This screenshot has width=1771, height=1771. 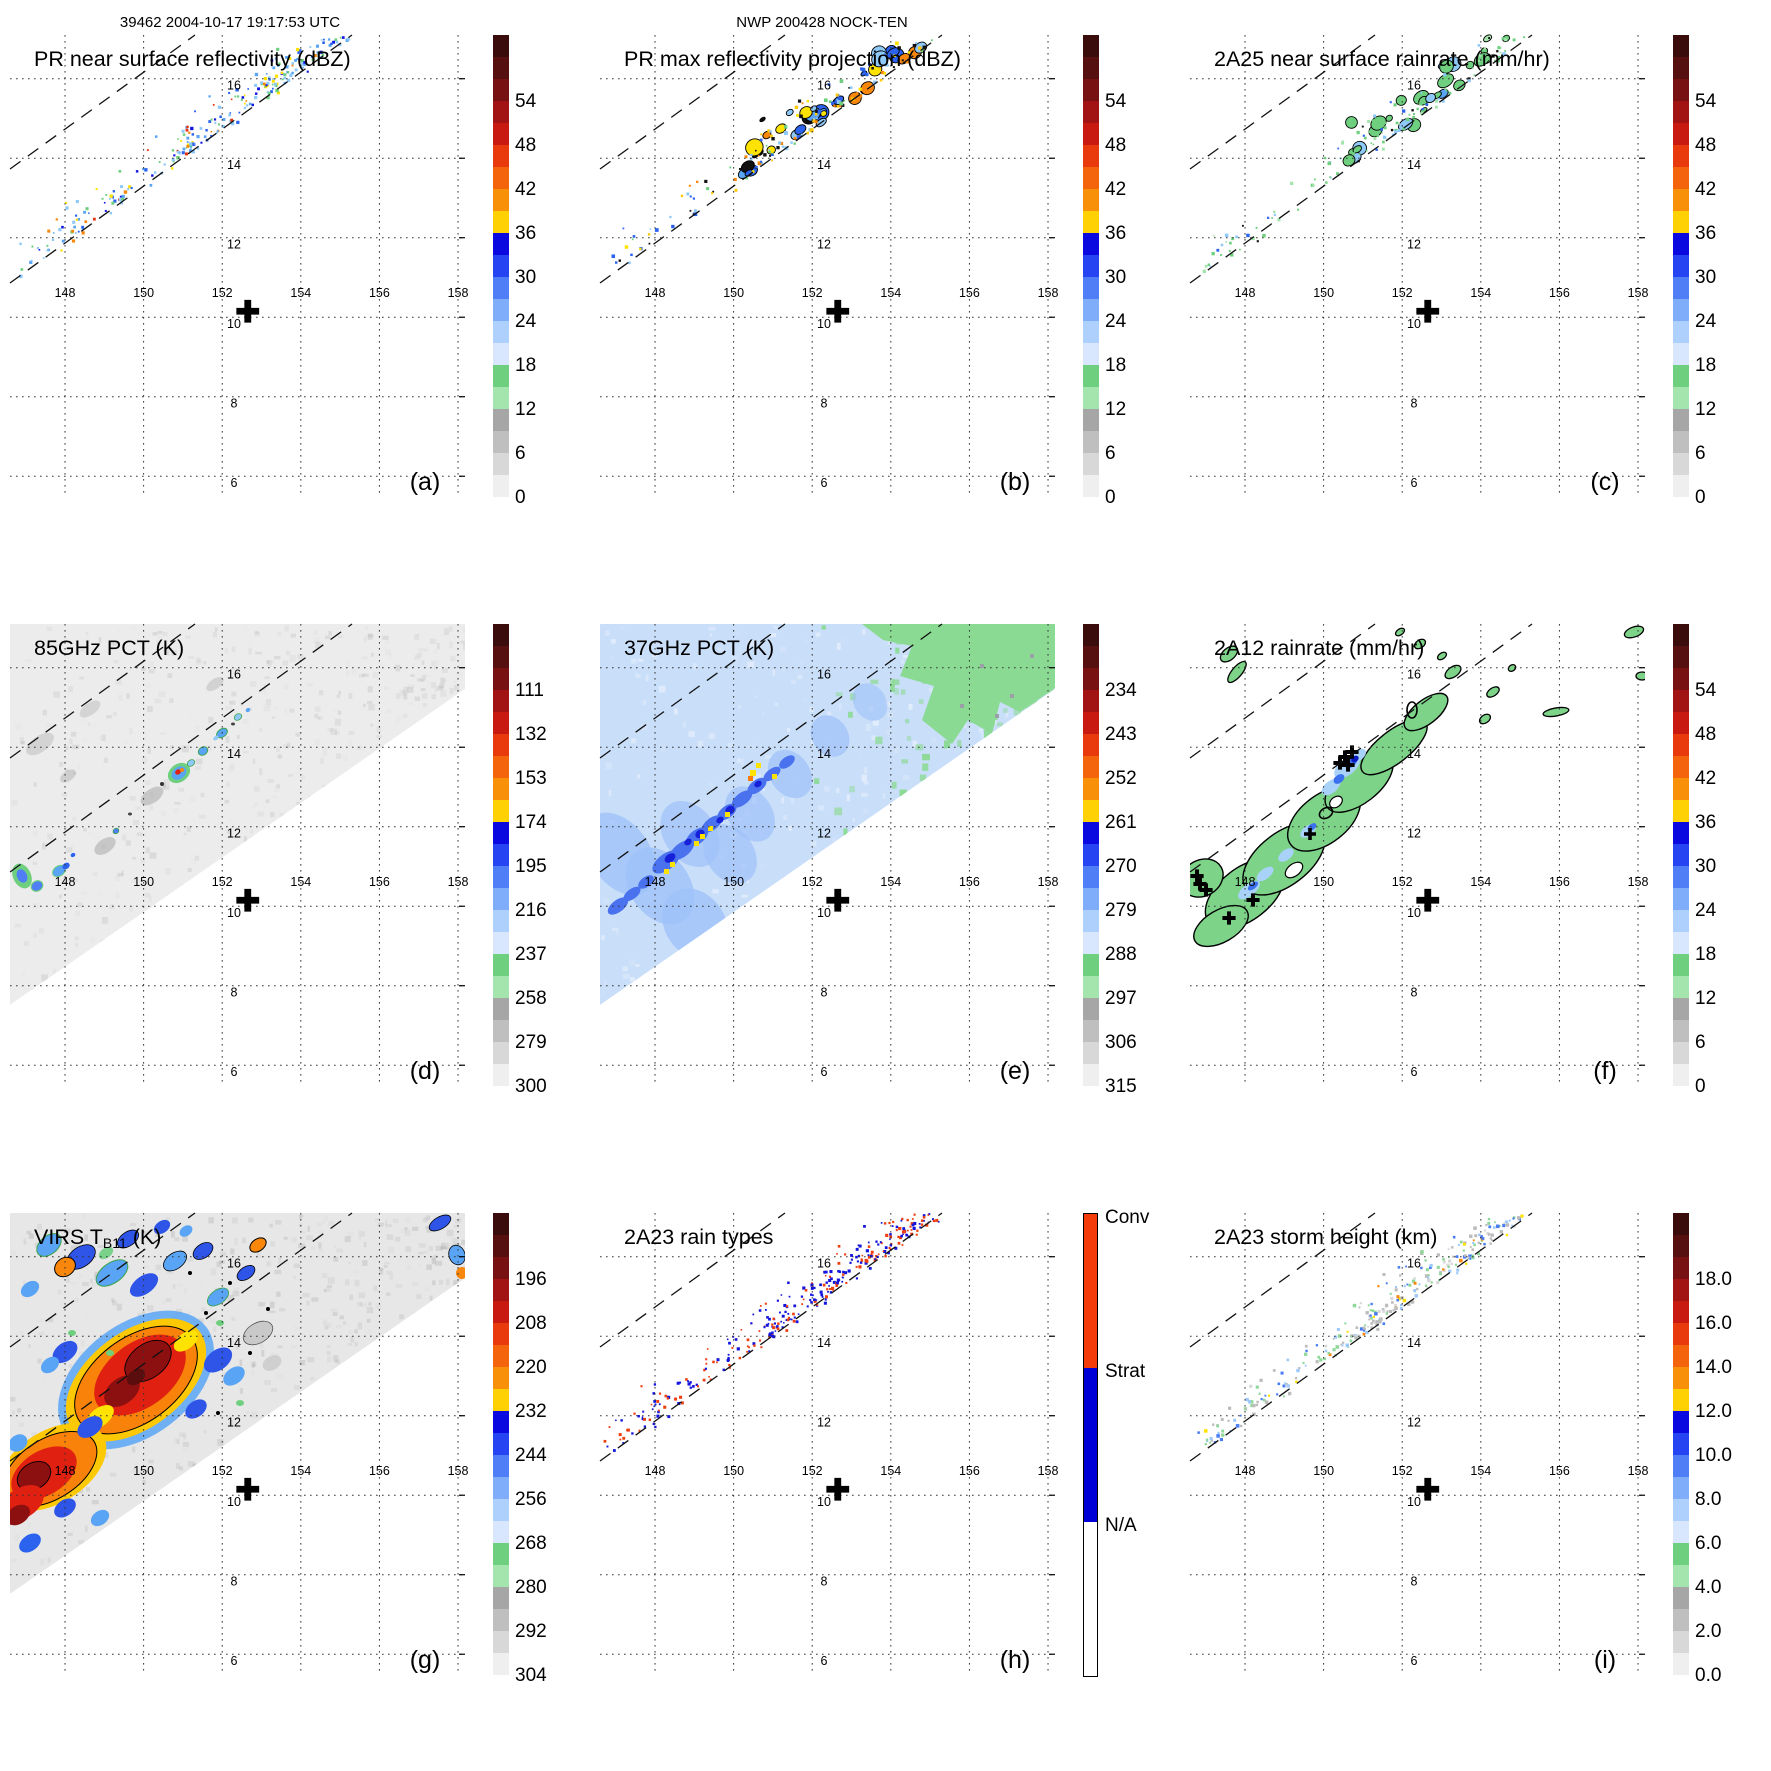 I want to click on orbit-header: 39462 2004-10-17 19:17:53 UTC, so click(x=230, y=22).